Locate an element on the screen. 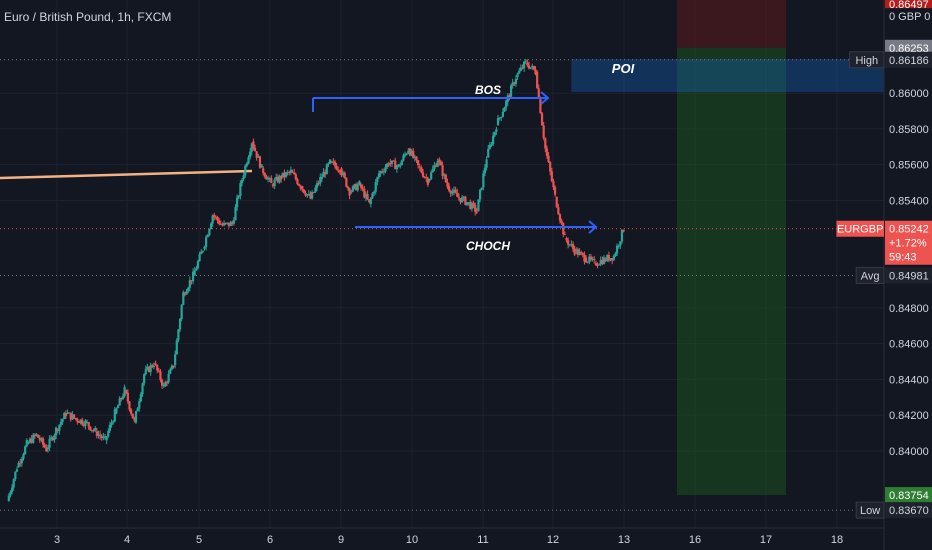 This screenshot has height=550, width=932. price-label: 0.86186 is located at coordinates (909, 61).